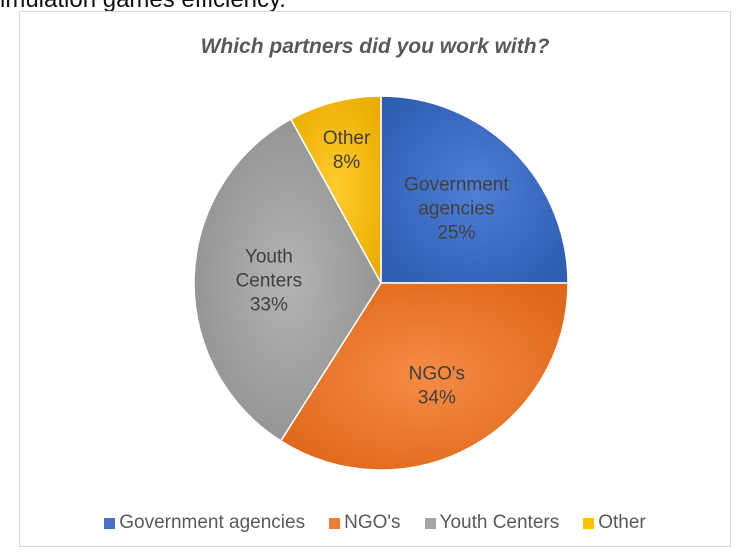 Image resolution: width=738 pixels, height=552 pixels. What do you see at coordinates (212, 522) in the screenshot?
I see `legend-label: Government agencies` at bounding box center [212, 522].